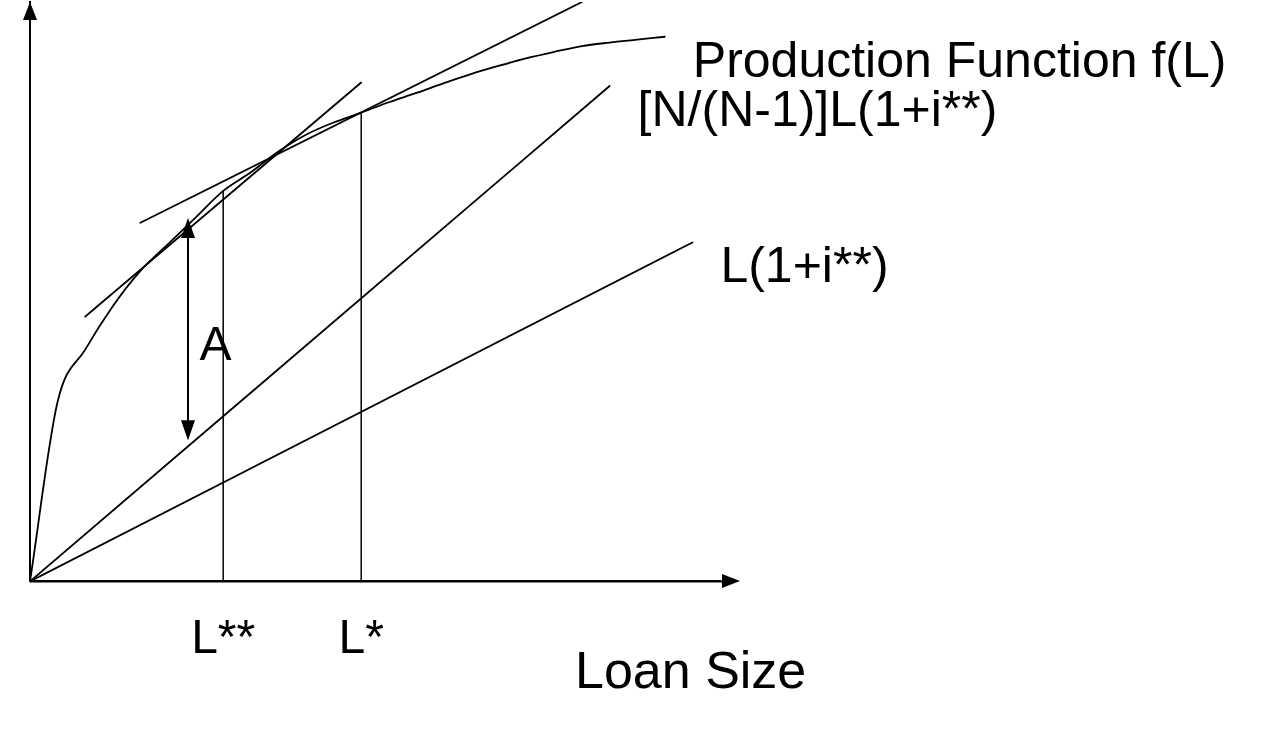  I want to click on x-axis-title: Loan Size, so click(691, 669).